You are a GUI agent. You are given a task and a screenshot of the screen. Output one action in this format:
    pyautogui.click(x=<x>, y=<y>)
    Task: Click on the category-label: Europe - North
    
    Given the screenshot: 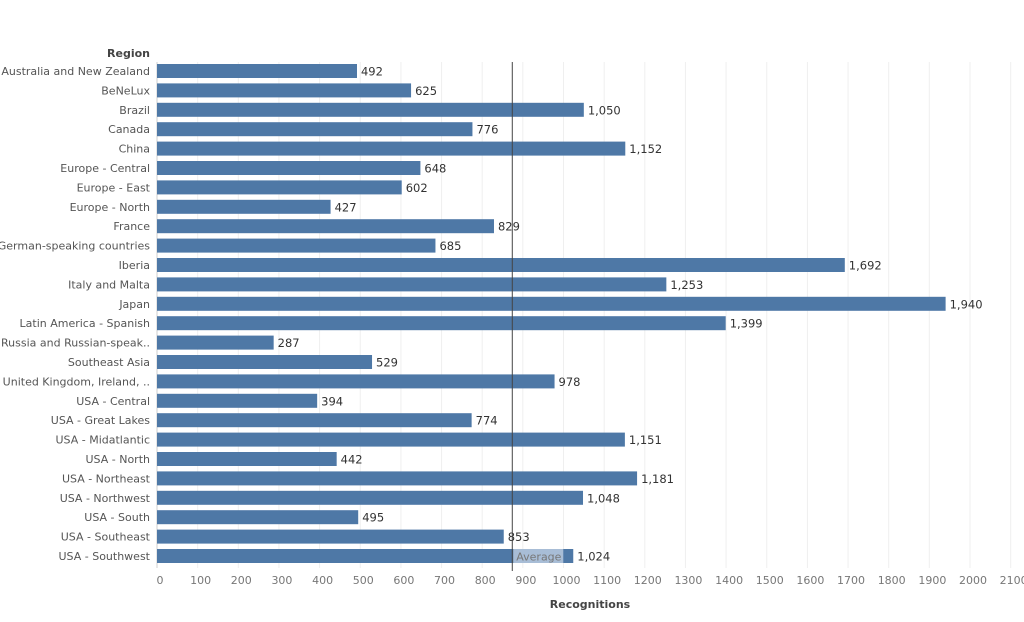 What is the action you would take?
    pyautogui.click(x=110, y=207)
    